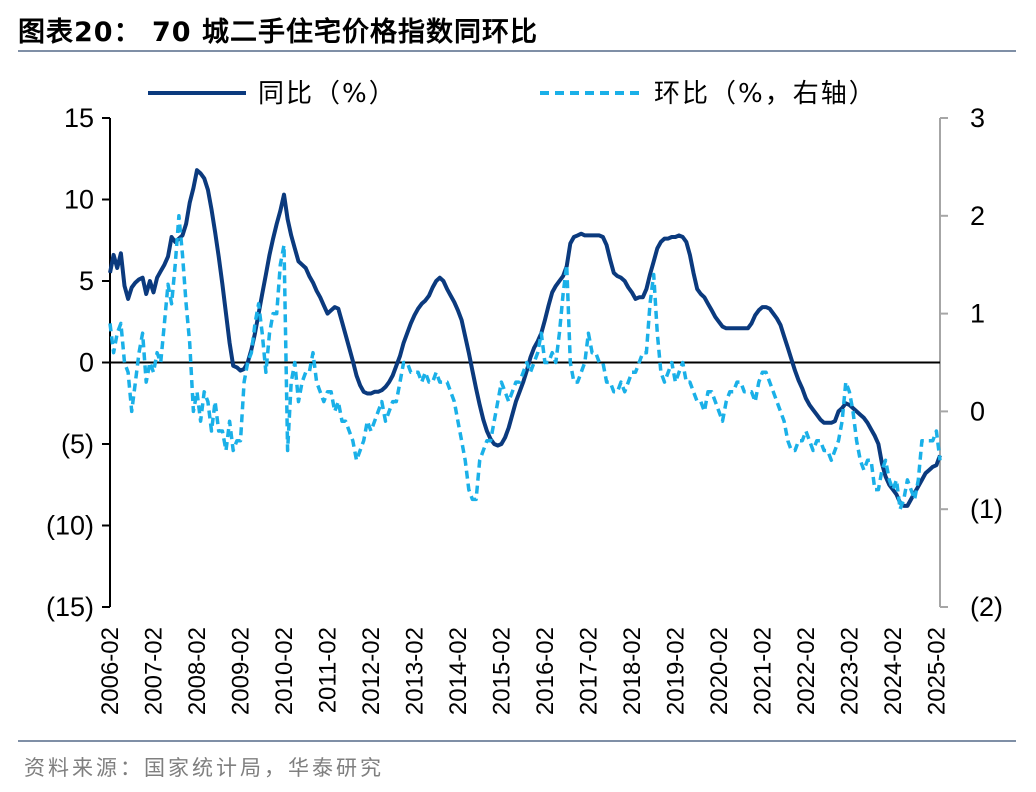  Describe the element at coordinates (327, 670) in the screenshot. I see `x-tick-label: 2011-02` at that location.